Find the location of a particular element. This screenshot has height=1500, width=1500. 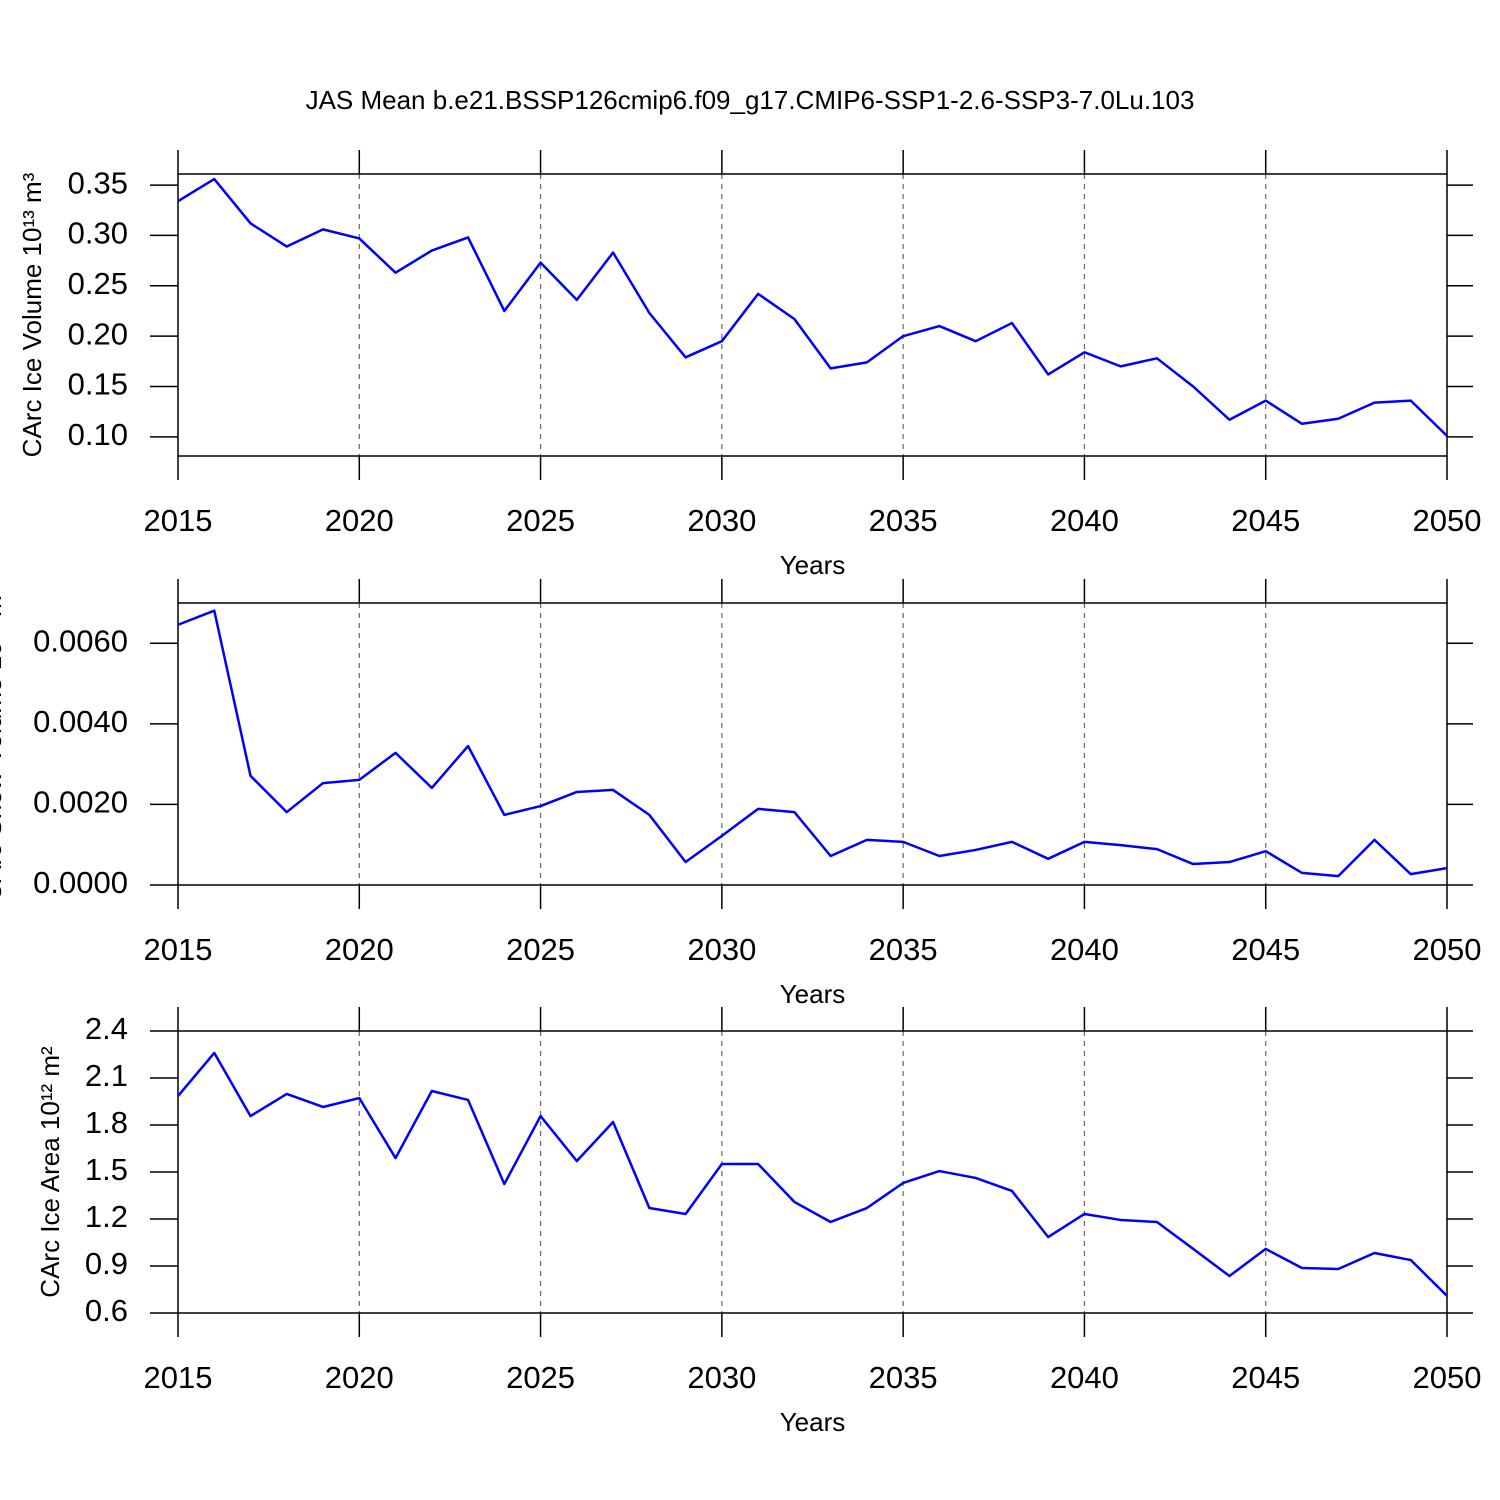

y-tick-label: 2.4 is located at coordinates (106, 1028).